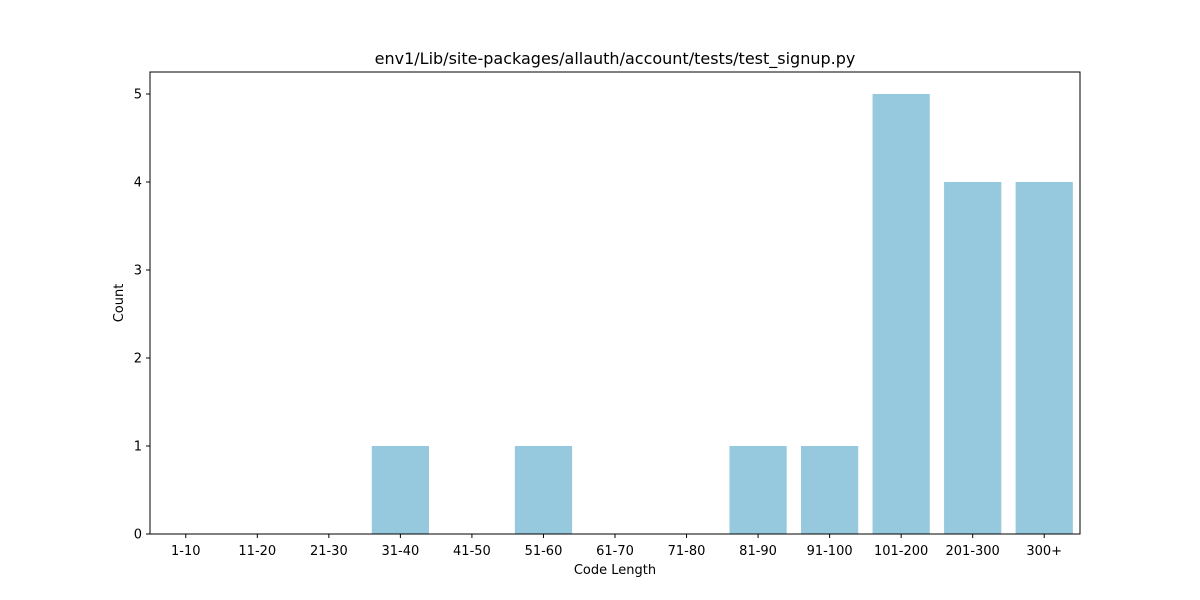 The width and height of the screenshot is (1200, 600). I want to click on x-tick-label: 300+, so click(1044, 551).